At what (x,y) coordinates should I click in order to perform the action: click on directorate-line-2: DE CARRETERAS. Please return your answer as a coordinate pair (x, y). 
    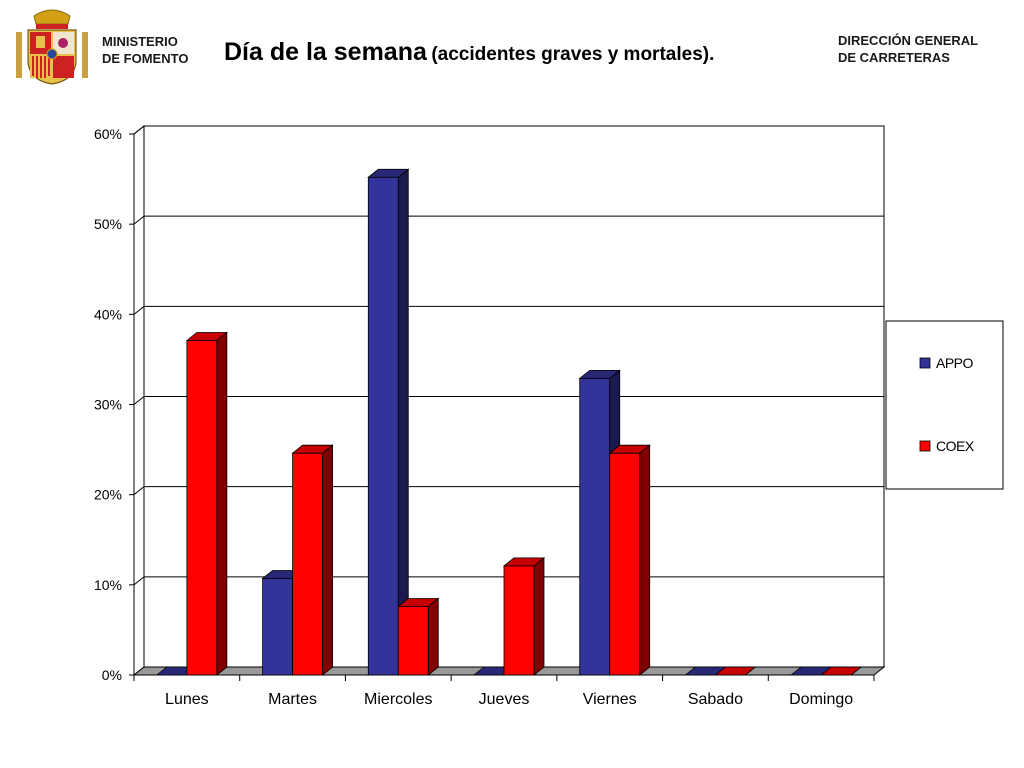
    Looking at the image, I should click on (894, 57).